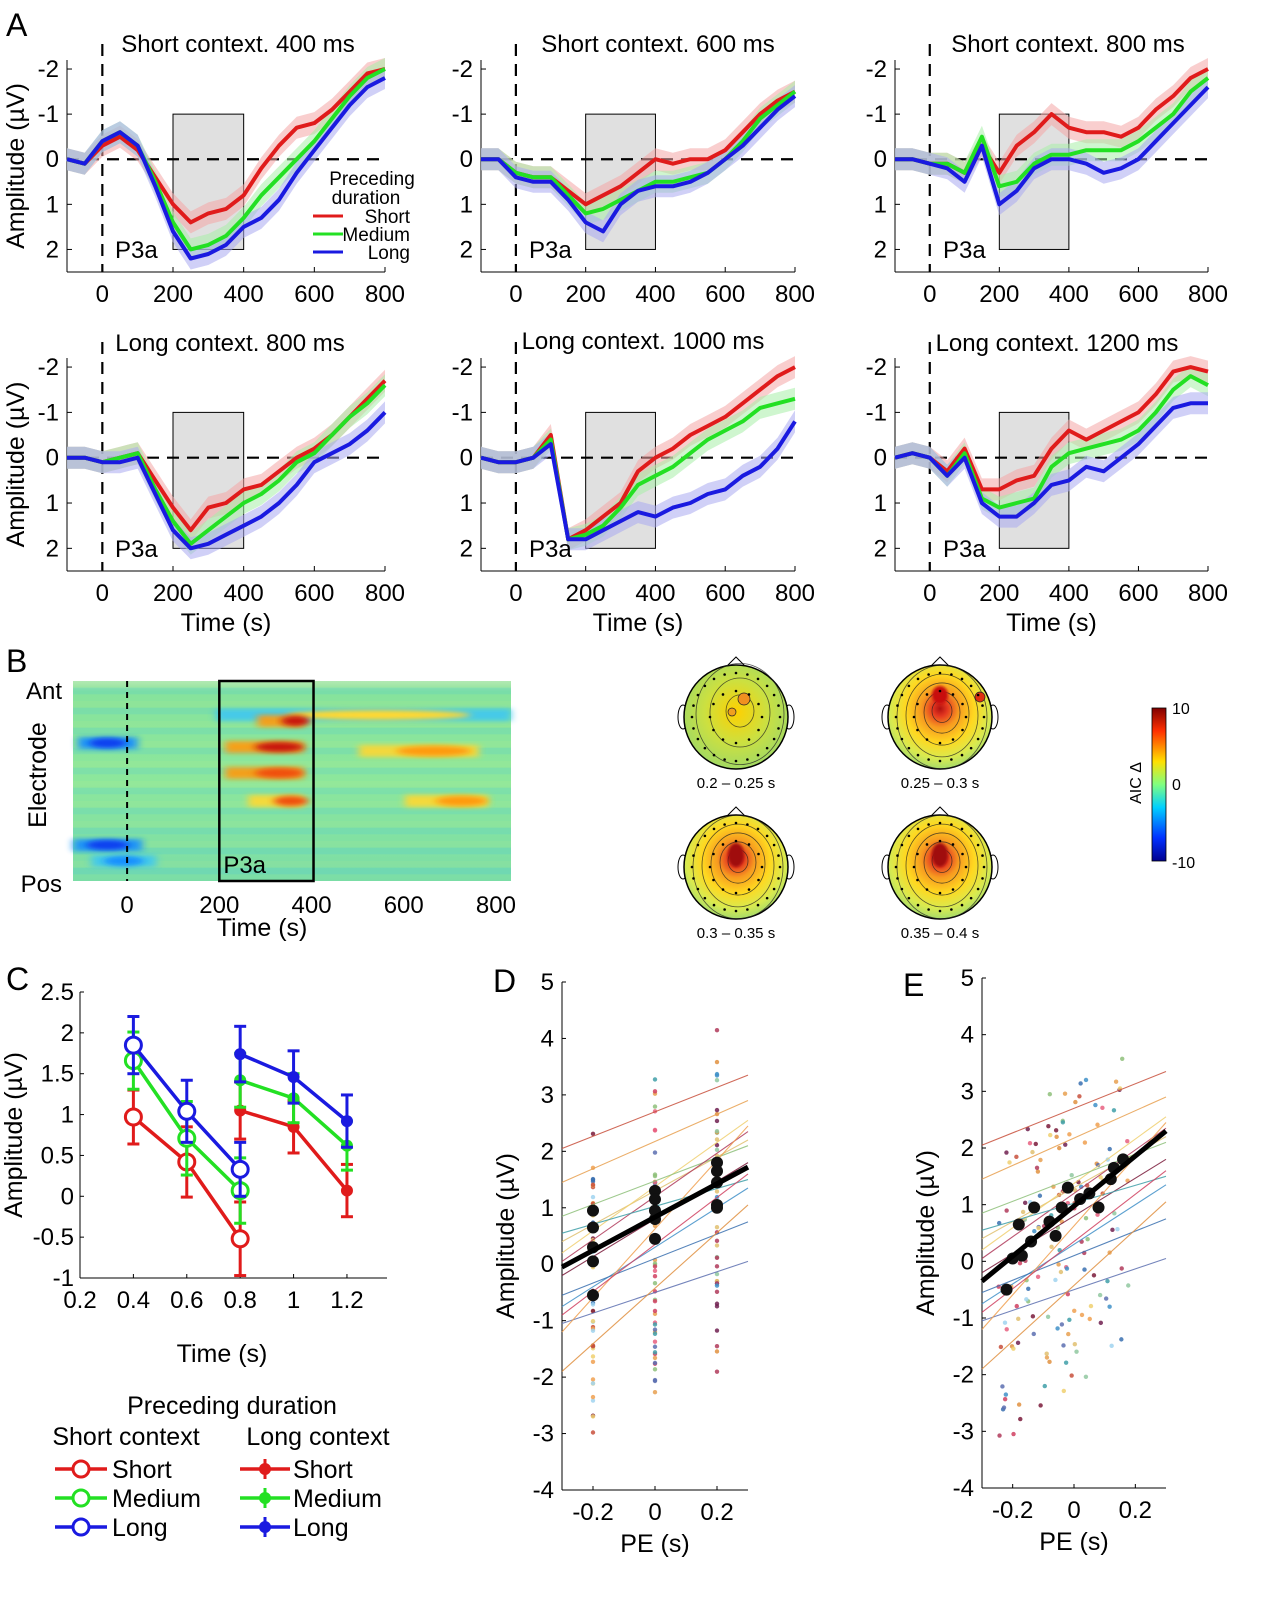  What do you see at coordinates (913, 985) in the screenshot?
I see `panel-label-e: E` at bounding box center [913, 985].